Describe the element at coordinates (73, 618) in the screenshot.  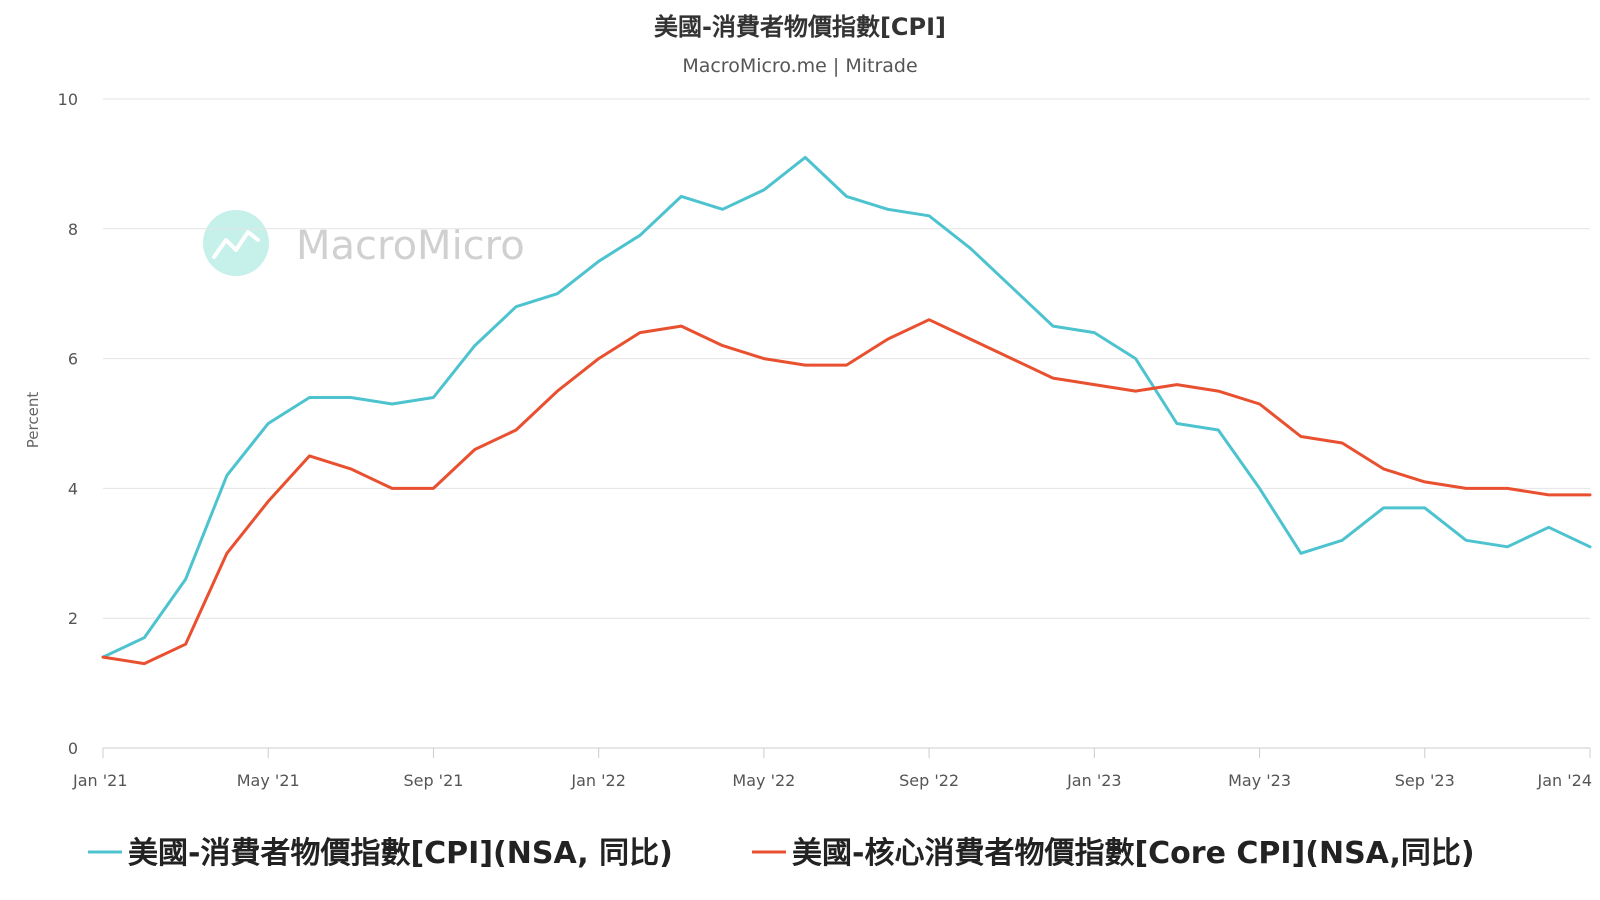
I see `y-tick-label: 2` at that location.